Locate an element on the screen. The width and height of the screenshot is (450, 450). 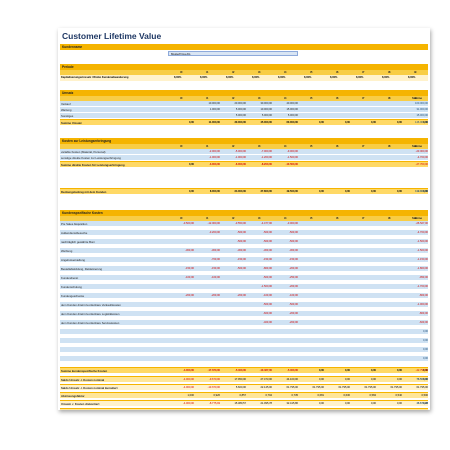
cell-value: -17.670,00 is located at coordinates (213, 370).